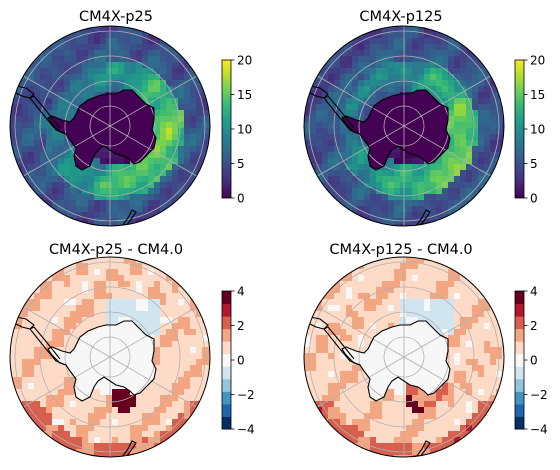 This screenshot has height=470, width=560. I want to click on south-america-coastline, so click(24, 323).